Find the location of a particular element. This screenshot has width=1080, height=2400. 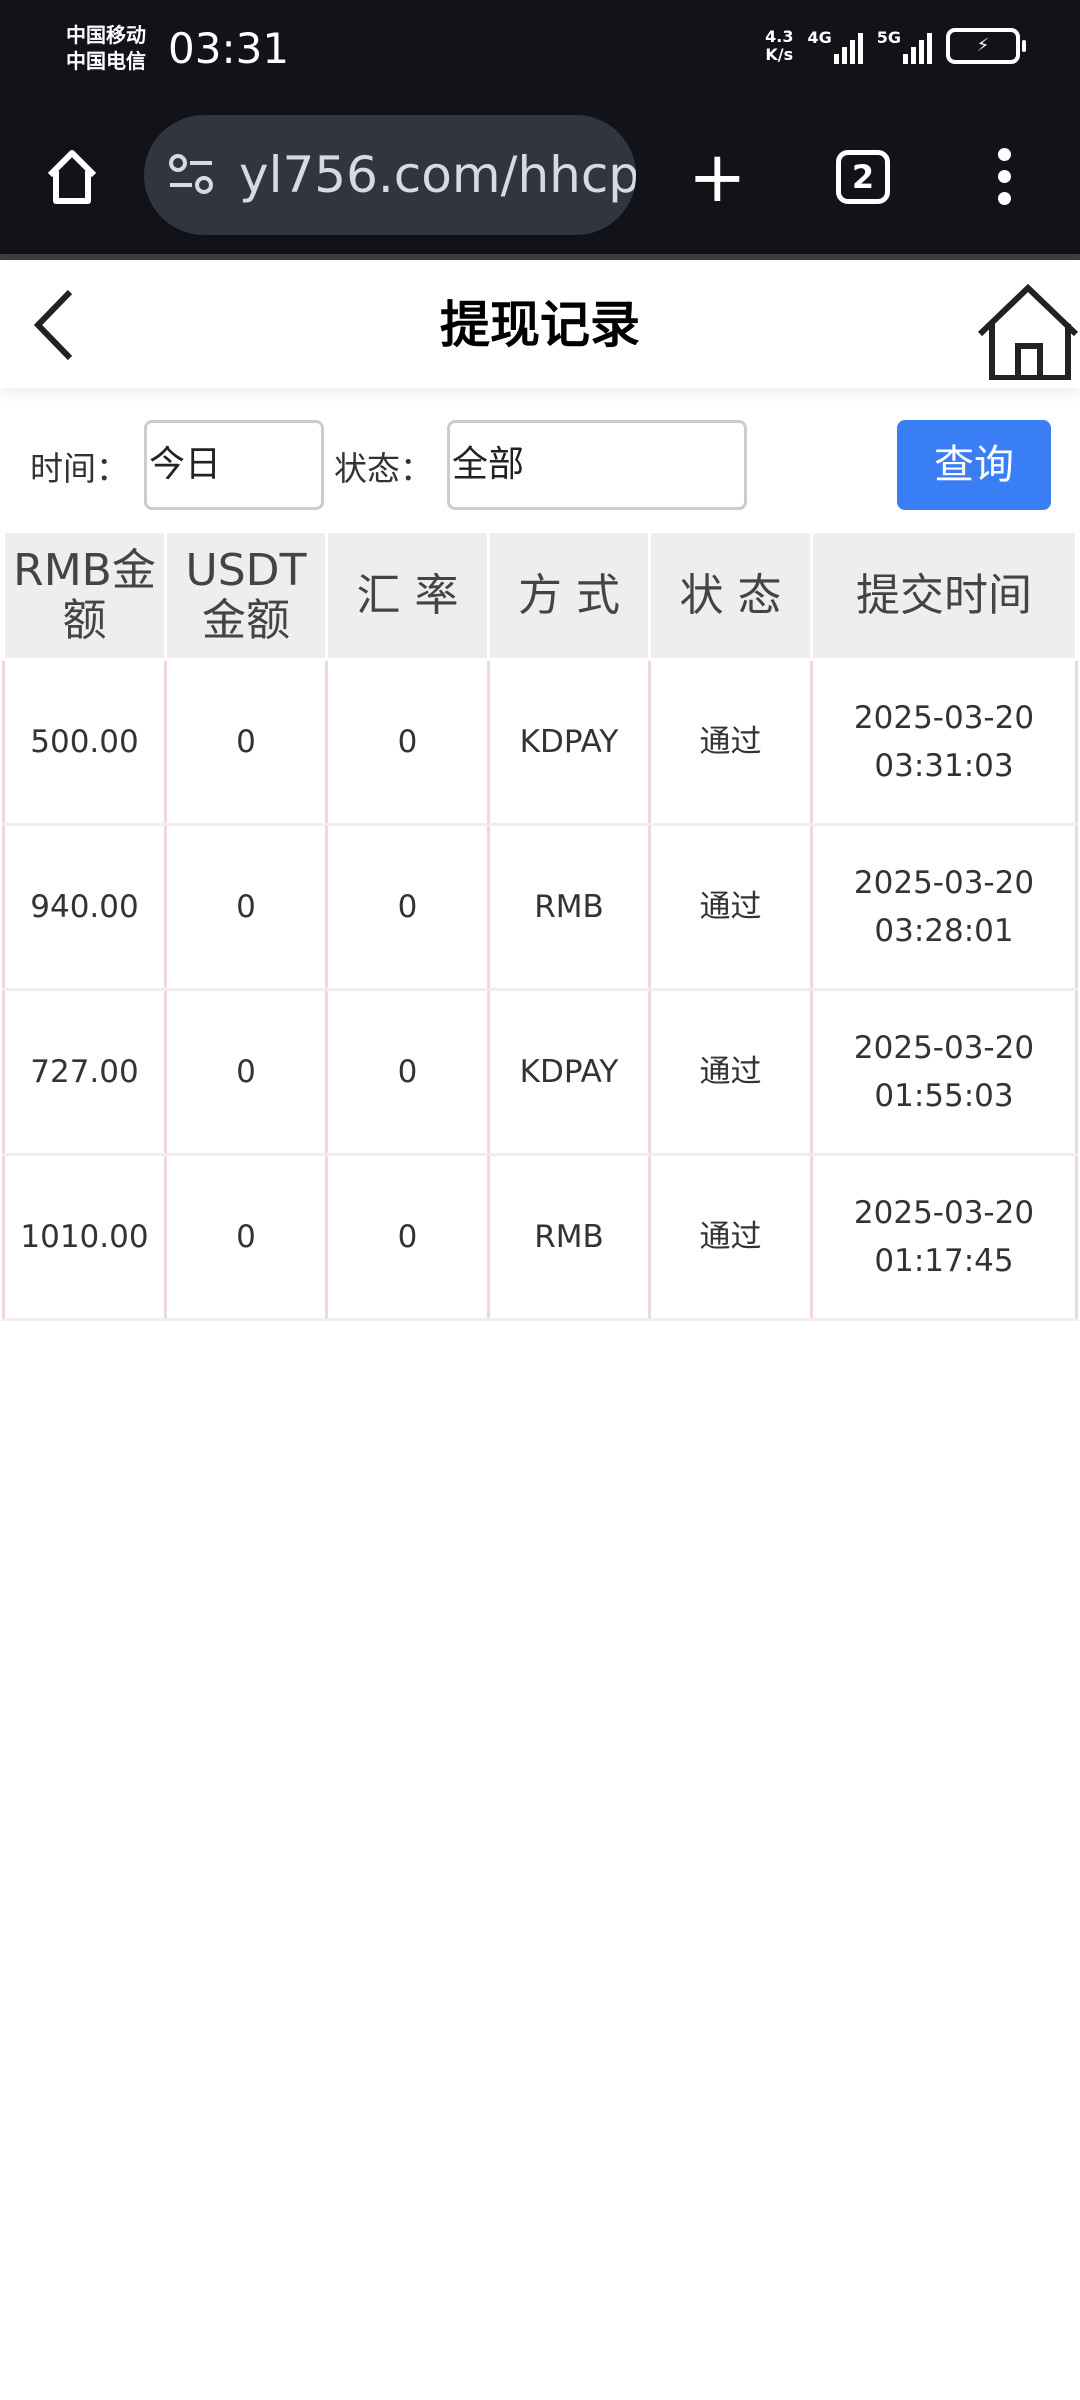

col-usdt-amount: USDT金额 is located at coordinates (246, 595).